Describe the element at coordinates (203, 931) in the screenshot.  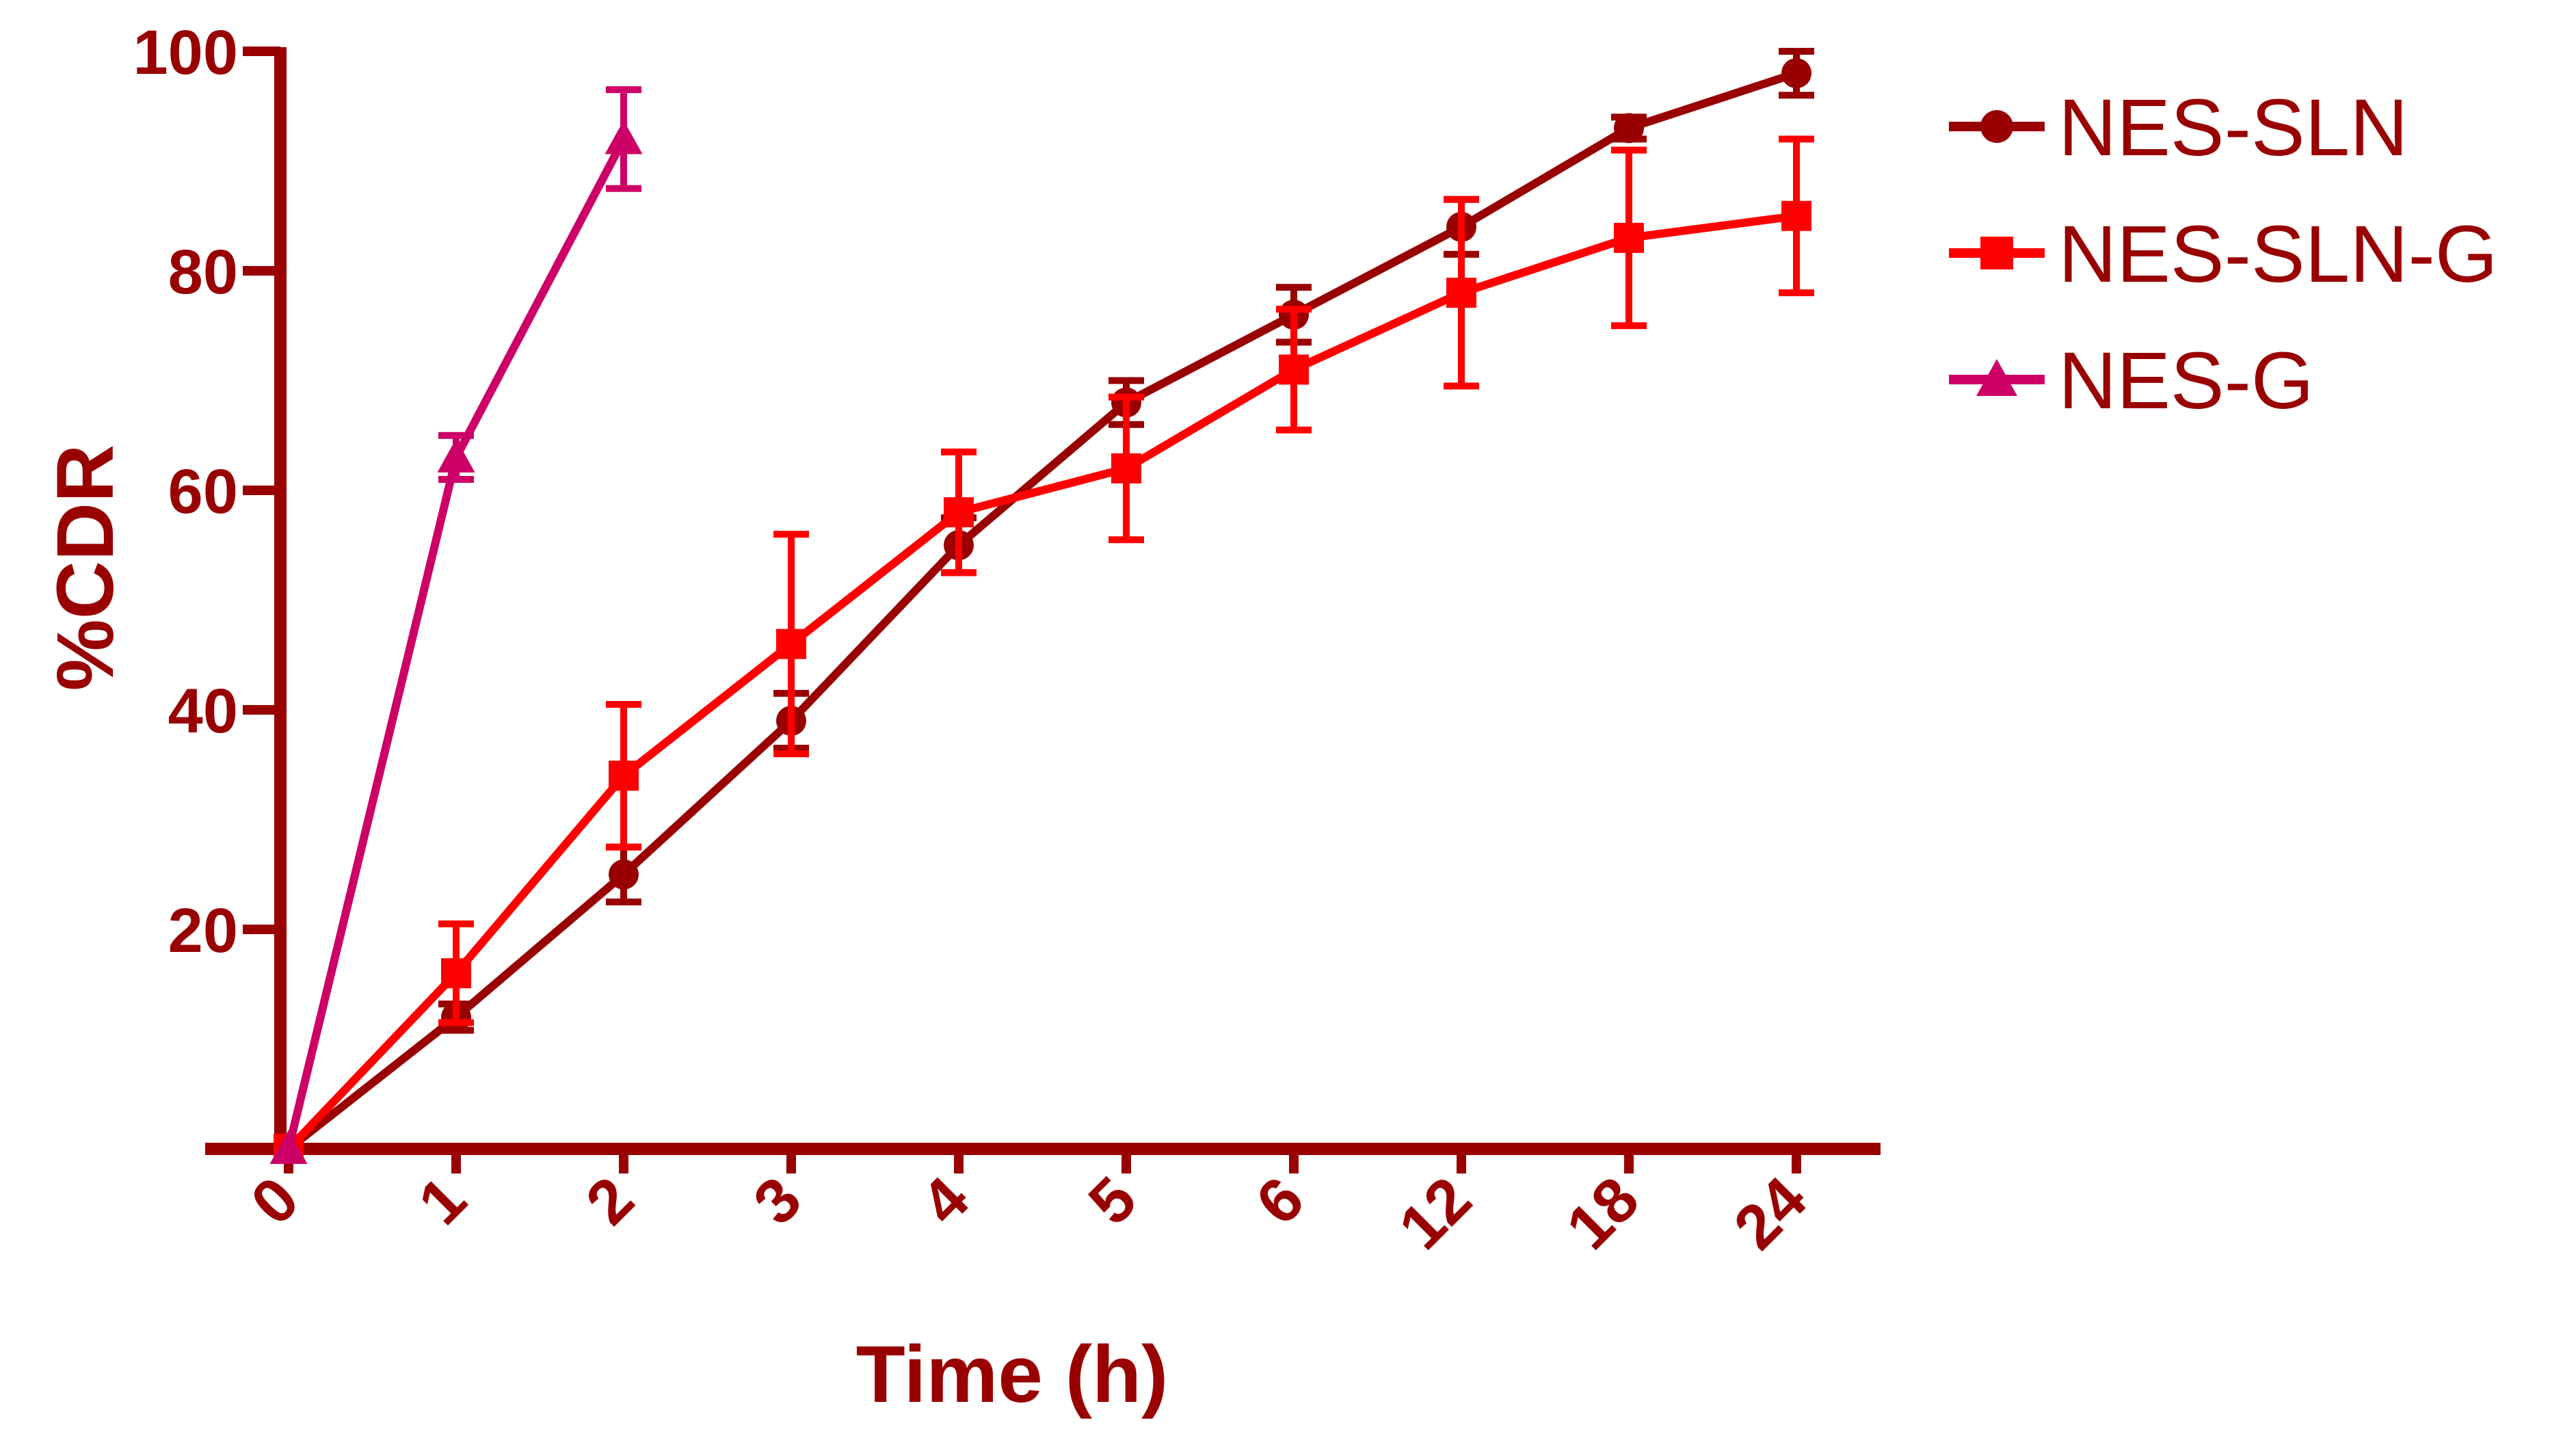
I see `y-tick-label-20: 20` at that location.